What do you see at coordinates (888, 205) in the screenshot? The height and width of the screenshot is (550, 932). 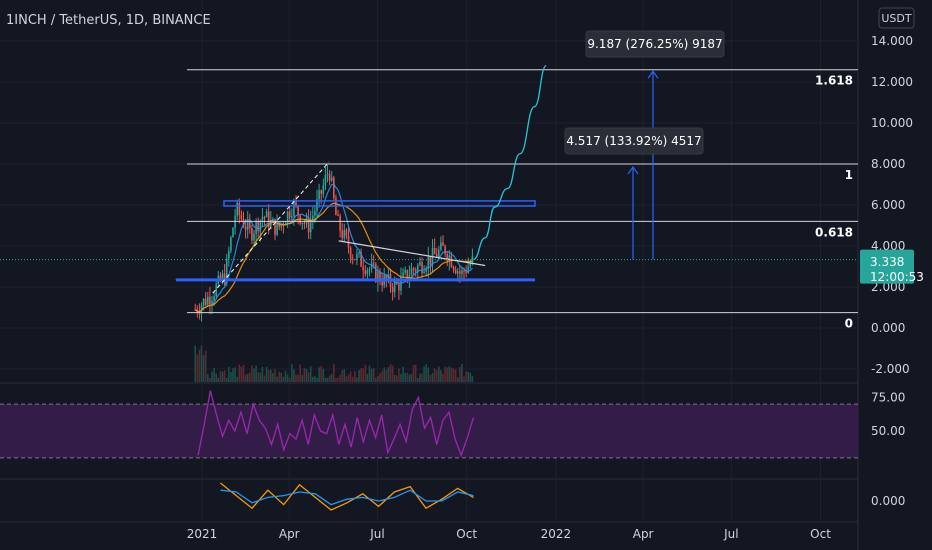 I see `price-tick-label: 6.000` at bounding box center [888, 205].